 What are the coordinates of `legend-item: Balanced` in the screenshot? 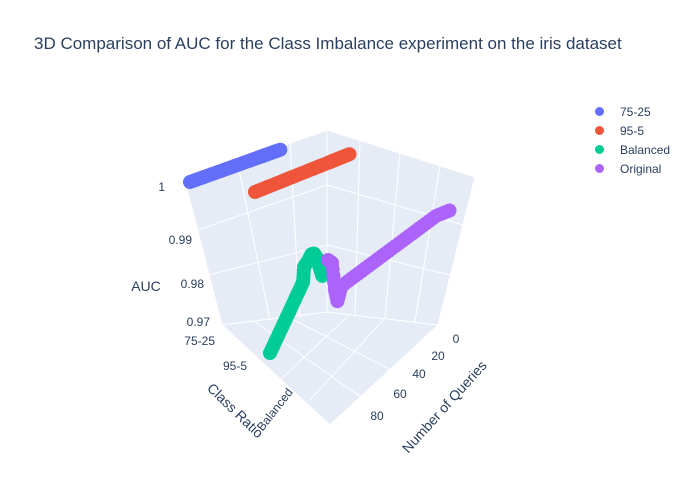 It's located at (632, 149).